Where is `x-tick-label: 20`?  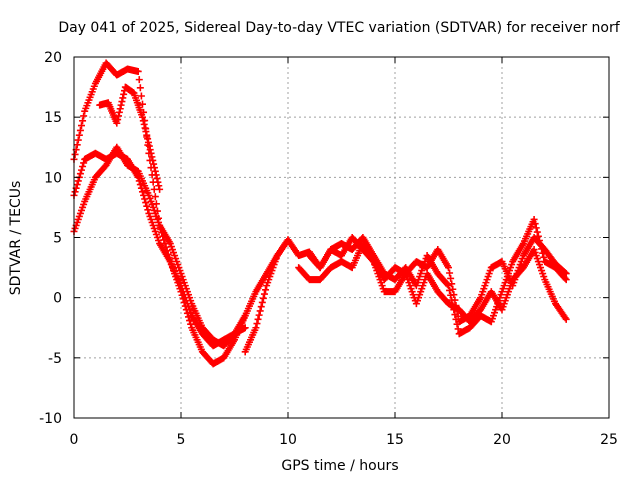
x-tick-label: 20 is located at coordinates (502, 440).